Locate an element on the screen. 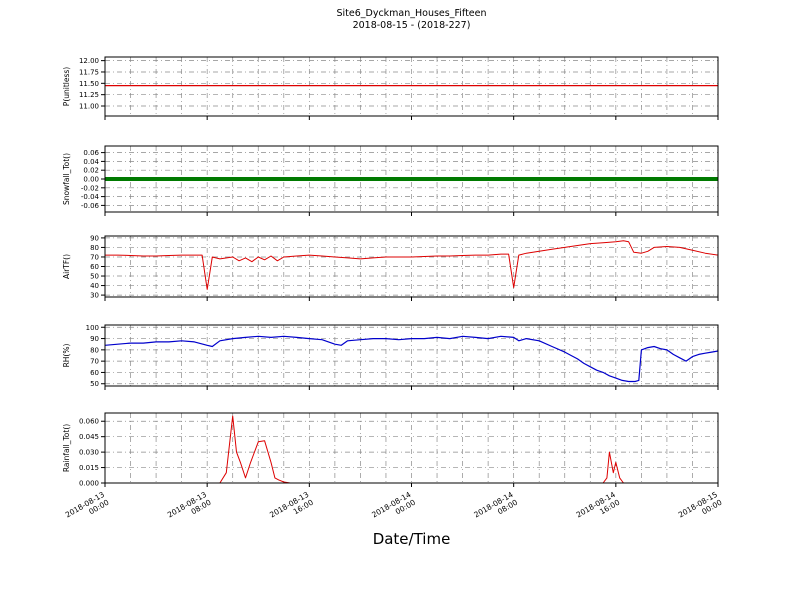  y-tick-label: 0.06 is located at coordinates (91, 153).